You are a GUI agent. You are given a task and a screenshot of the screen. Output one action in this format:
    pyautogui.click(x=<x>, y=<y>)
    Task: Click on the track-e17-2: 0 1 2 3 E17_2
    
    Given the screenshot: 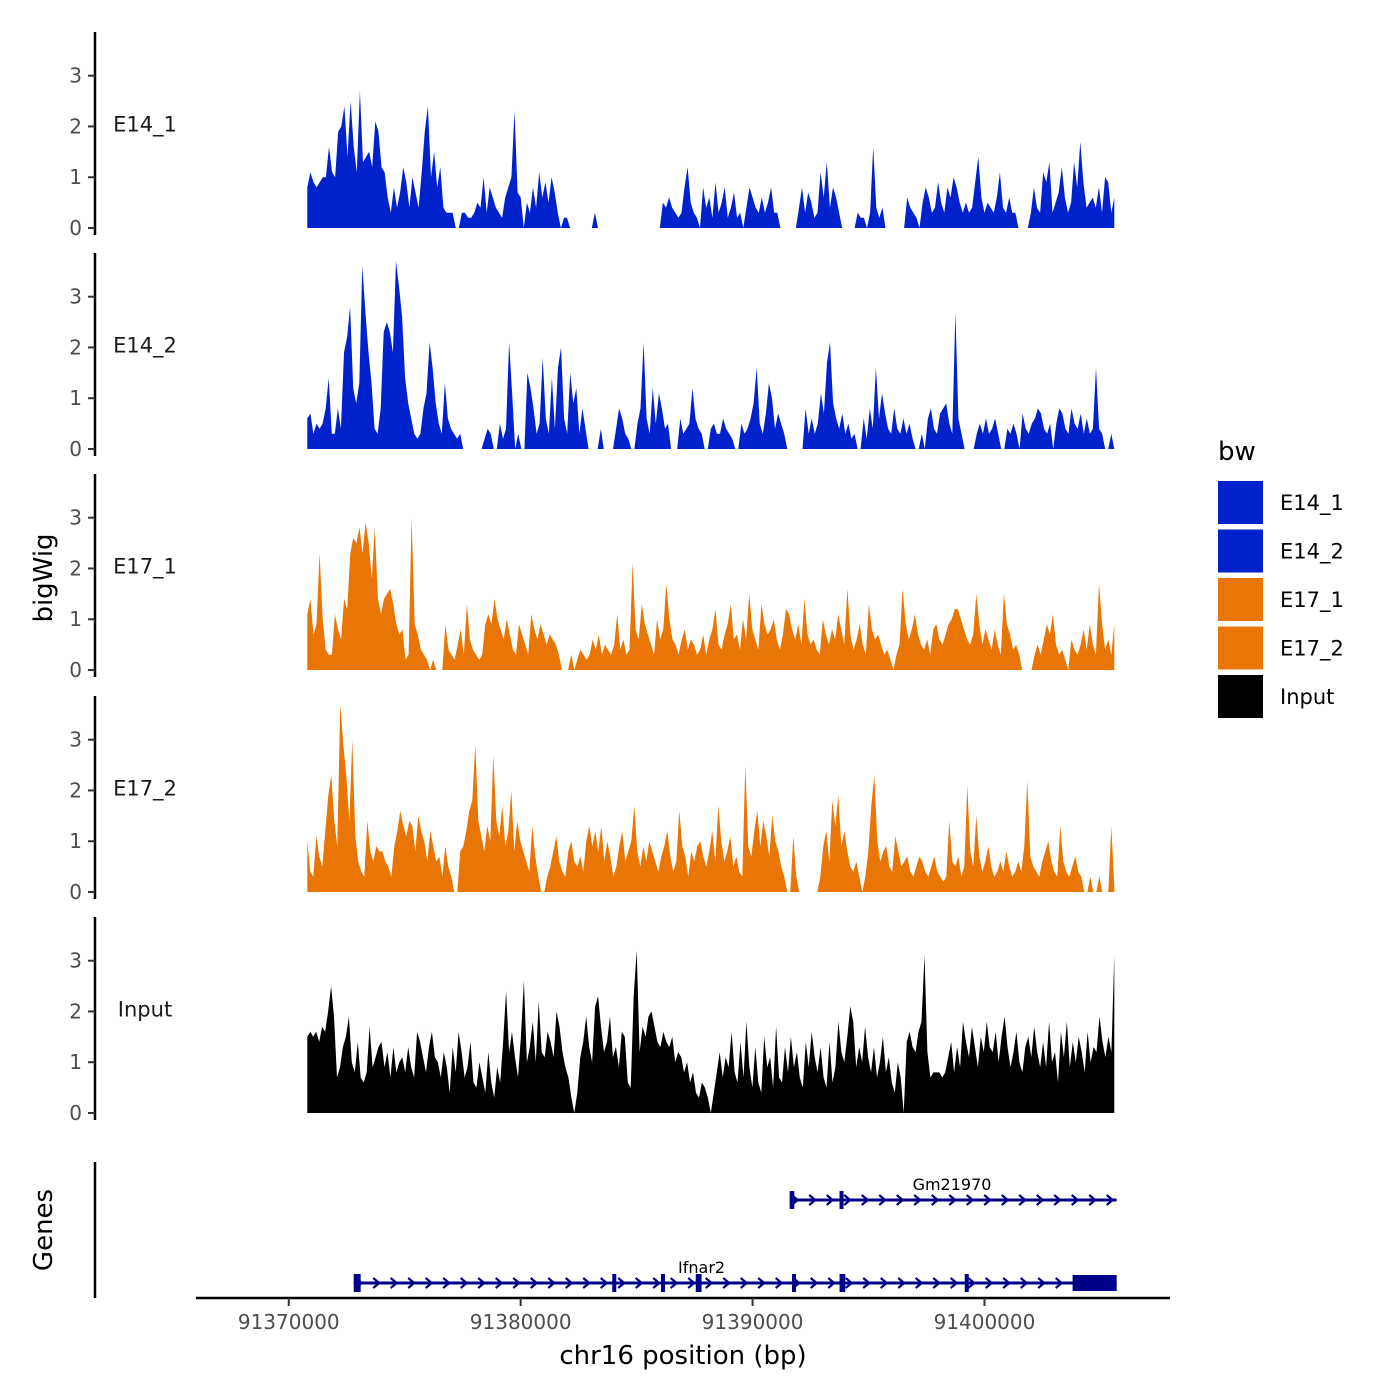 What is the action you would take?
    pyautogui.click(x=592, y=800)
    